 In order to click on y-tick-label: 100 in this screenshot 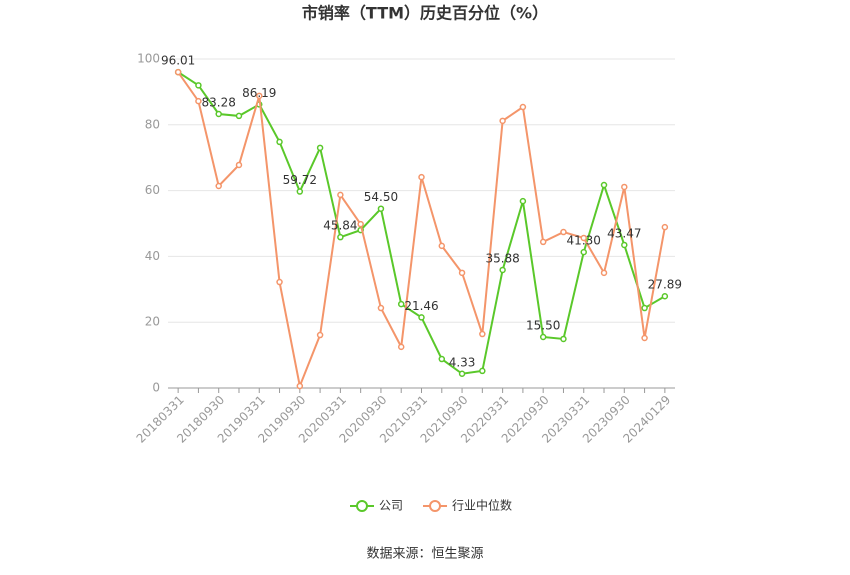, I will do `click(148, 59)`.